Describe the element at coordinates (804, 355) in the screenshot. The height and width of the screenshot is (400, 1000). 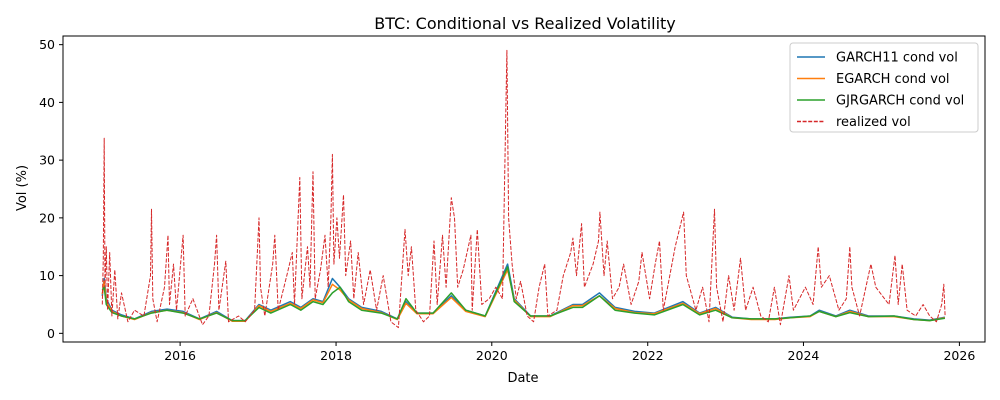
I see `x-tick-label: 2024` at that location.